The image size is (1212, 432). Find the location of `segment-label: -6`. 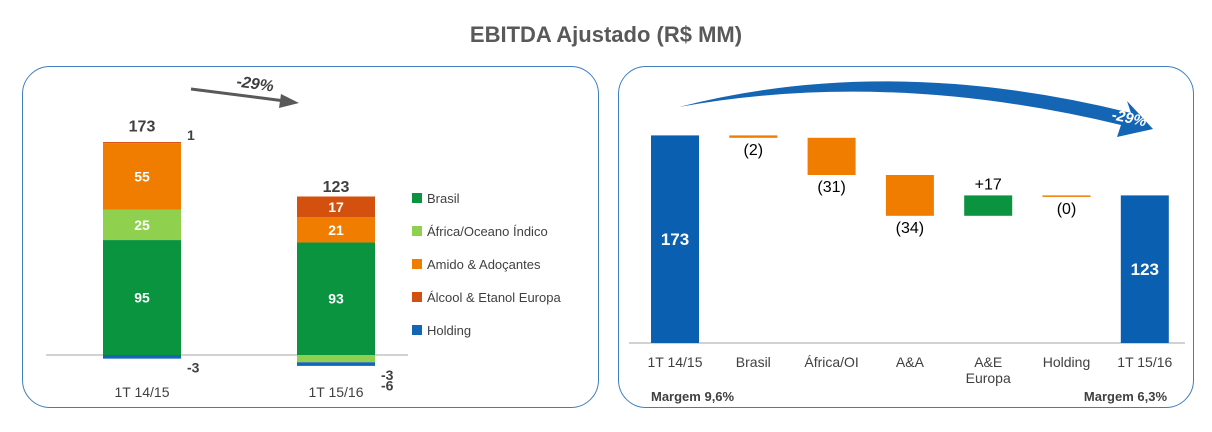

segment-label: -6 is located at coordinates (387, 385).